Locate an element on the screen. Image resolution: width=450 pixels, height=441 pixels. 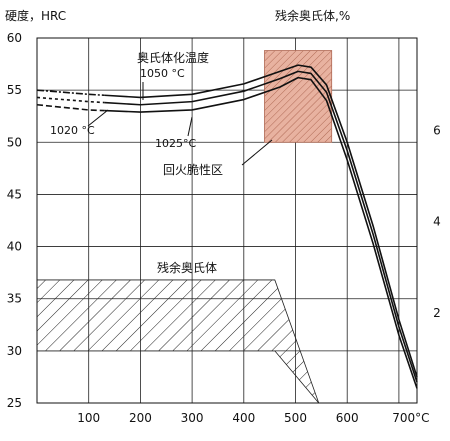
series-2-dashed is located at coordinates (70, 107).